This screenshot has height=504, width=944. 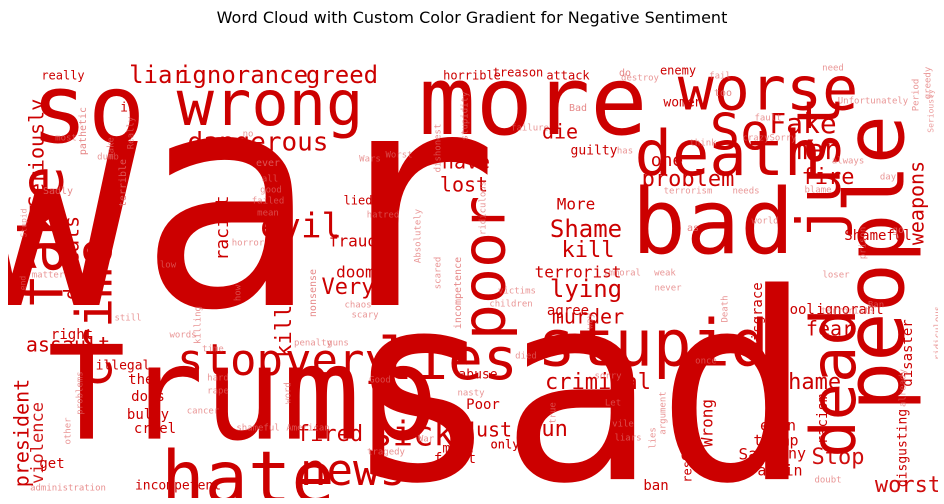 I want to click on word-right: right, so click(x=72, y=335).